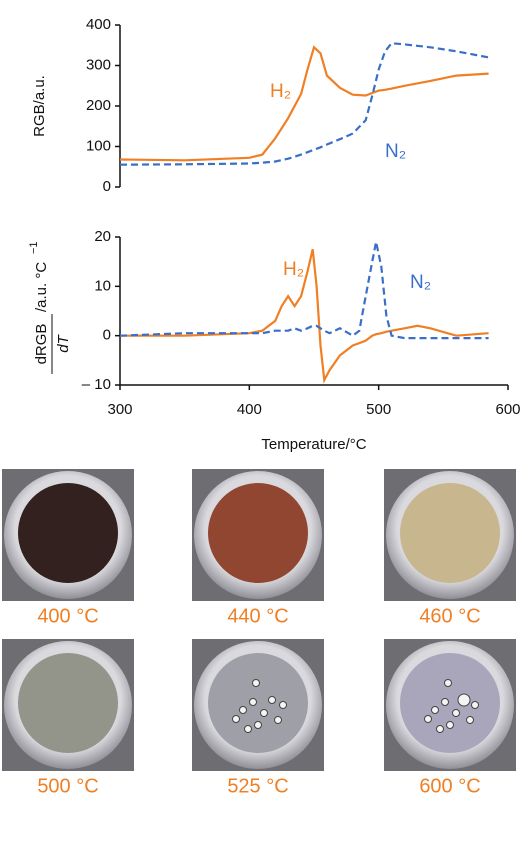  What do you see at coordinates (378, 409) in the screenshot?
I see `x-tick-label: 500` at bounding box center [378, 409].